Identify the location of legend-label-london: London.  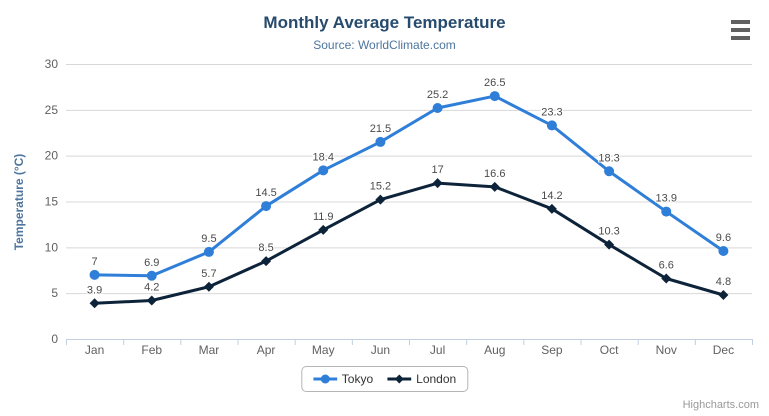
(436, 379).